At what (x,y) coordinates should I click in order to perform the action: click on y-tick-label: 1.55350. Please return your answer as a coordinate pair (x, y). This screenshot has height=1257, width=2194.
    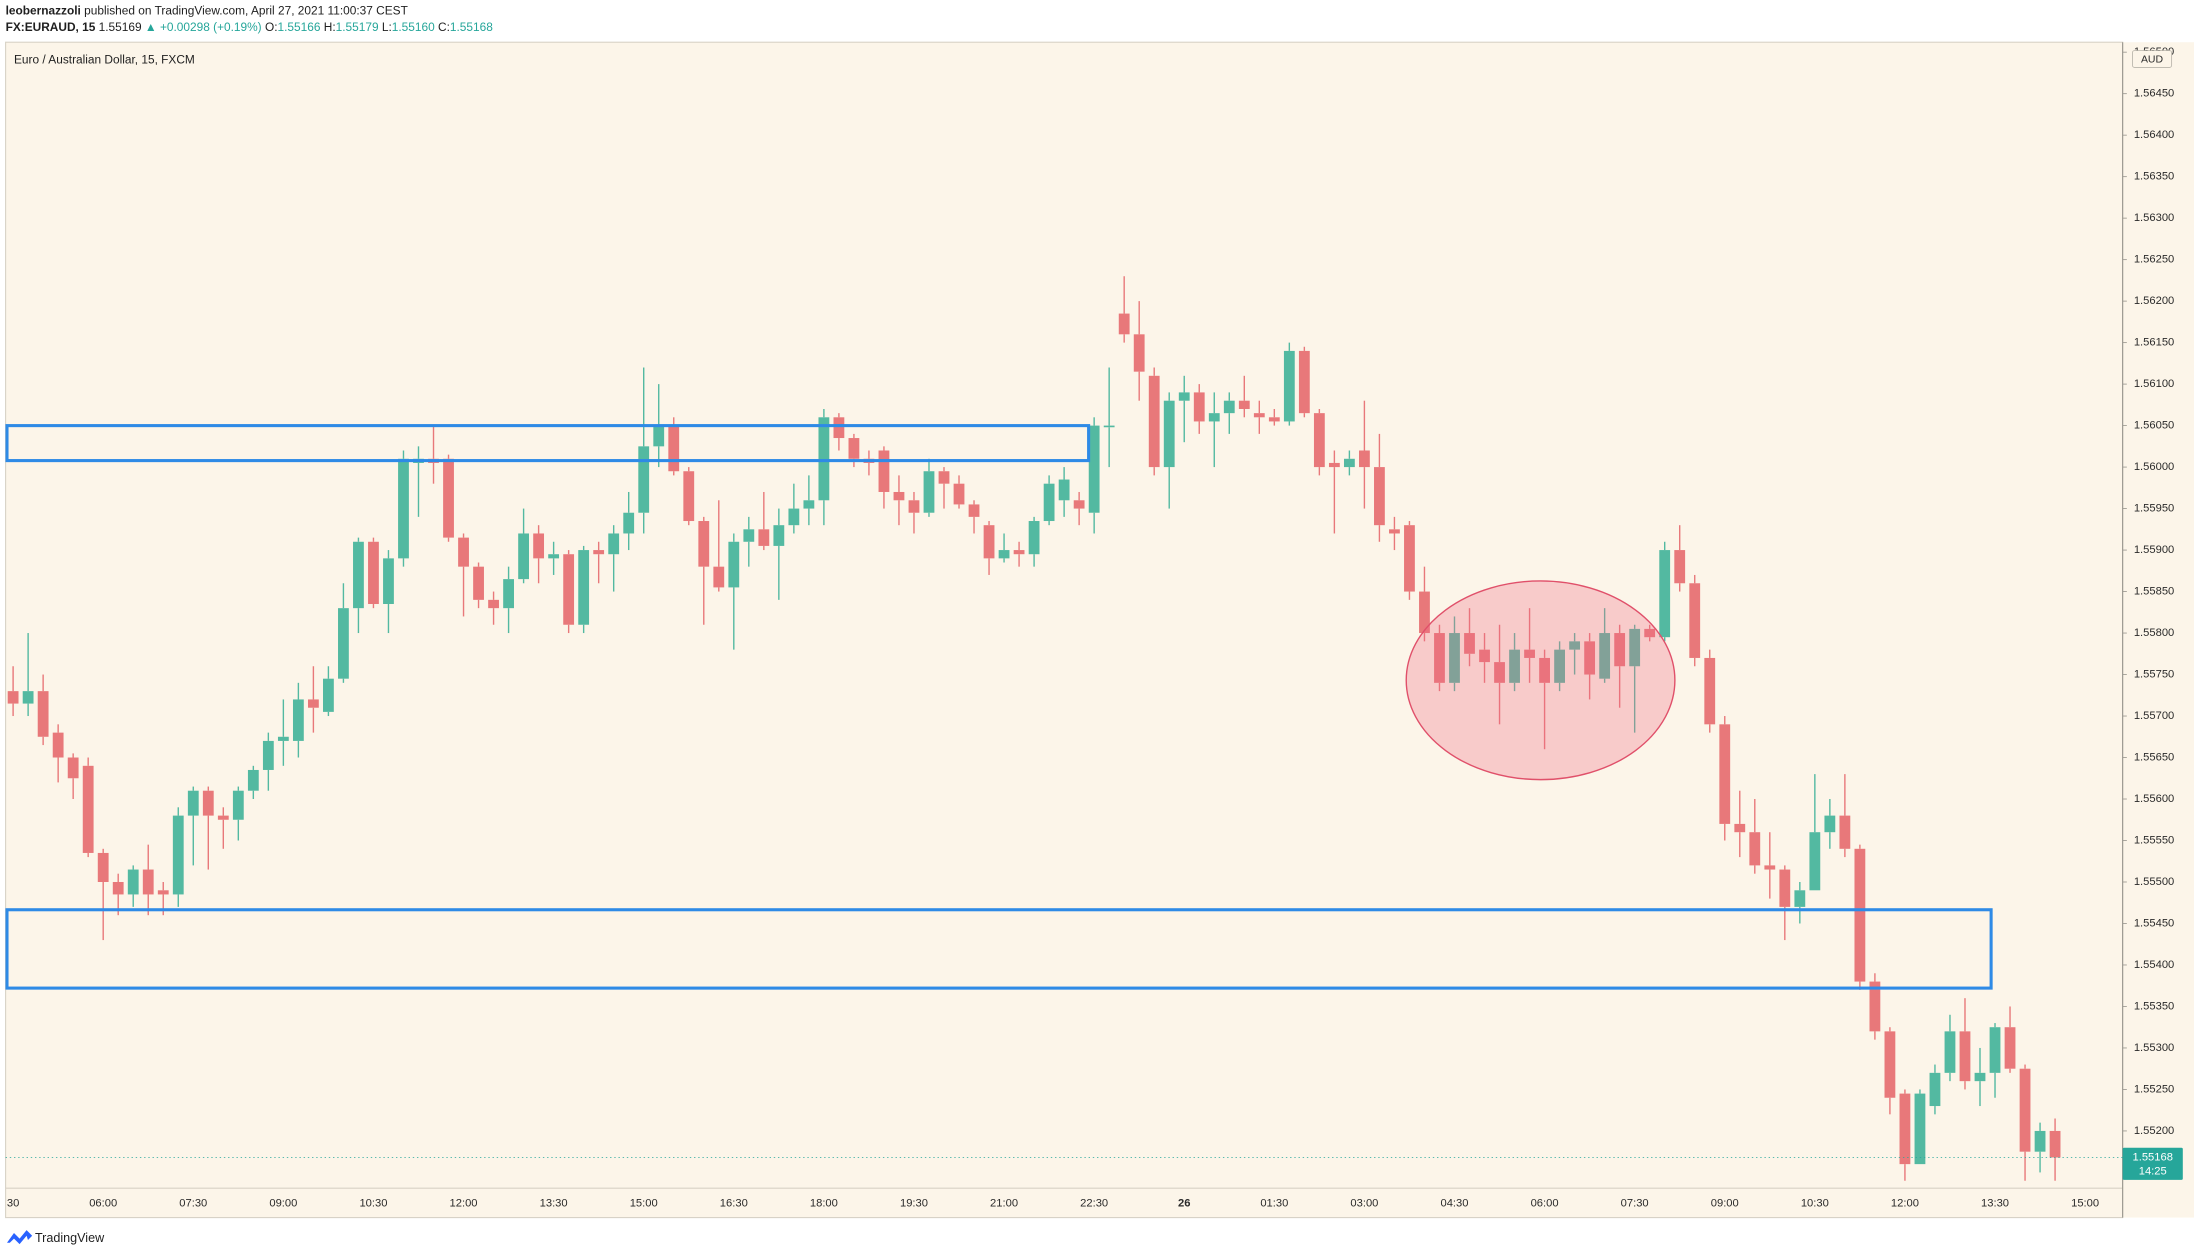
    Looking at the image, I should click on (2154, 1006).